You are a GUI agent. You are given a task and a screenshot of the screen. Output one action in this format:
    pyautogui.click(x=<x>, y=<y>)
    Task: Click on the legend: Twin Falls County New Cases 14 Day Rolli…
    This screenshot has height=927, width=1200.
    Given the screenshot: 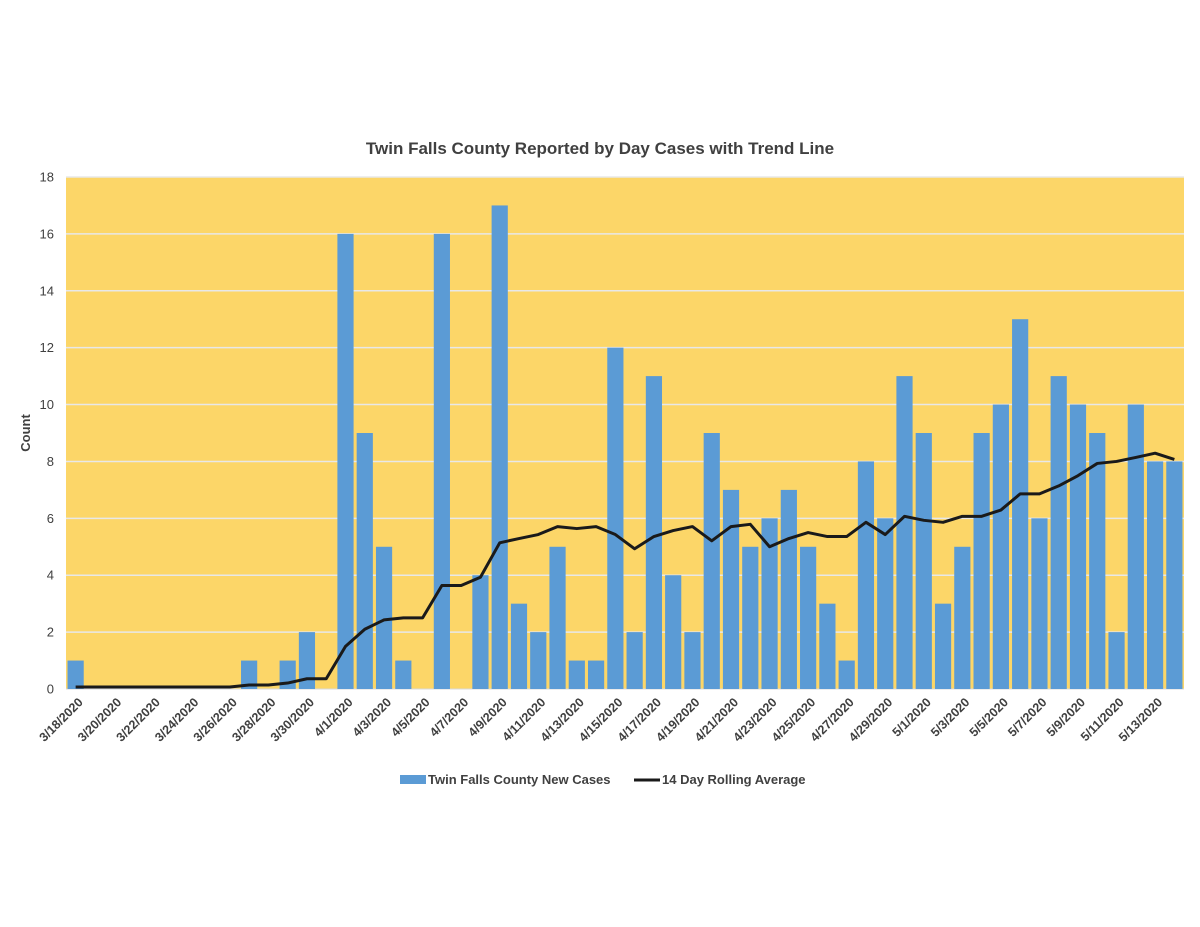 What is the action you would take?
    pyautogui.click(x=603, y=779)
    